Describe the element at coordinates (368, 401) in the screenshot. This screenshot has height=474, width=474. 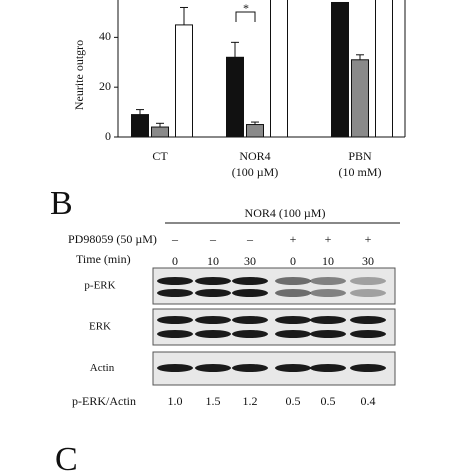
I see `quant-value: 0.4` at that location.